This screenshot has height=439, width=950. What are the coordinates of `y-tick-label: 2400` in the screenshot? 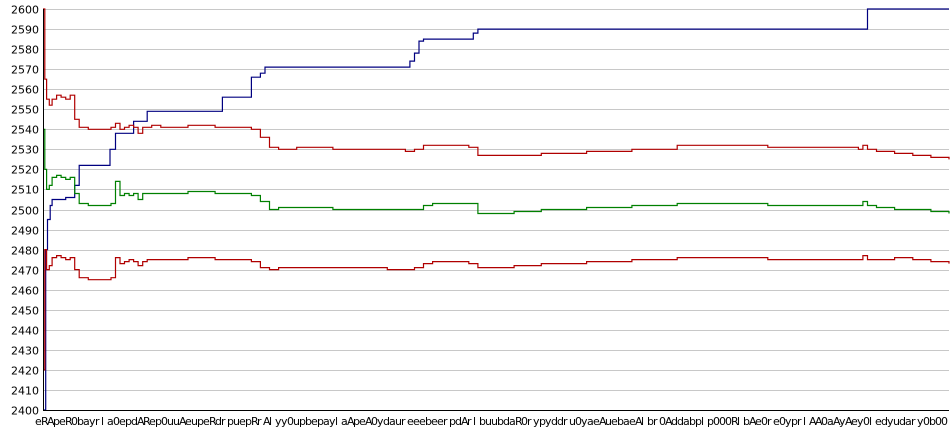 It's located at (25, 411).